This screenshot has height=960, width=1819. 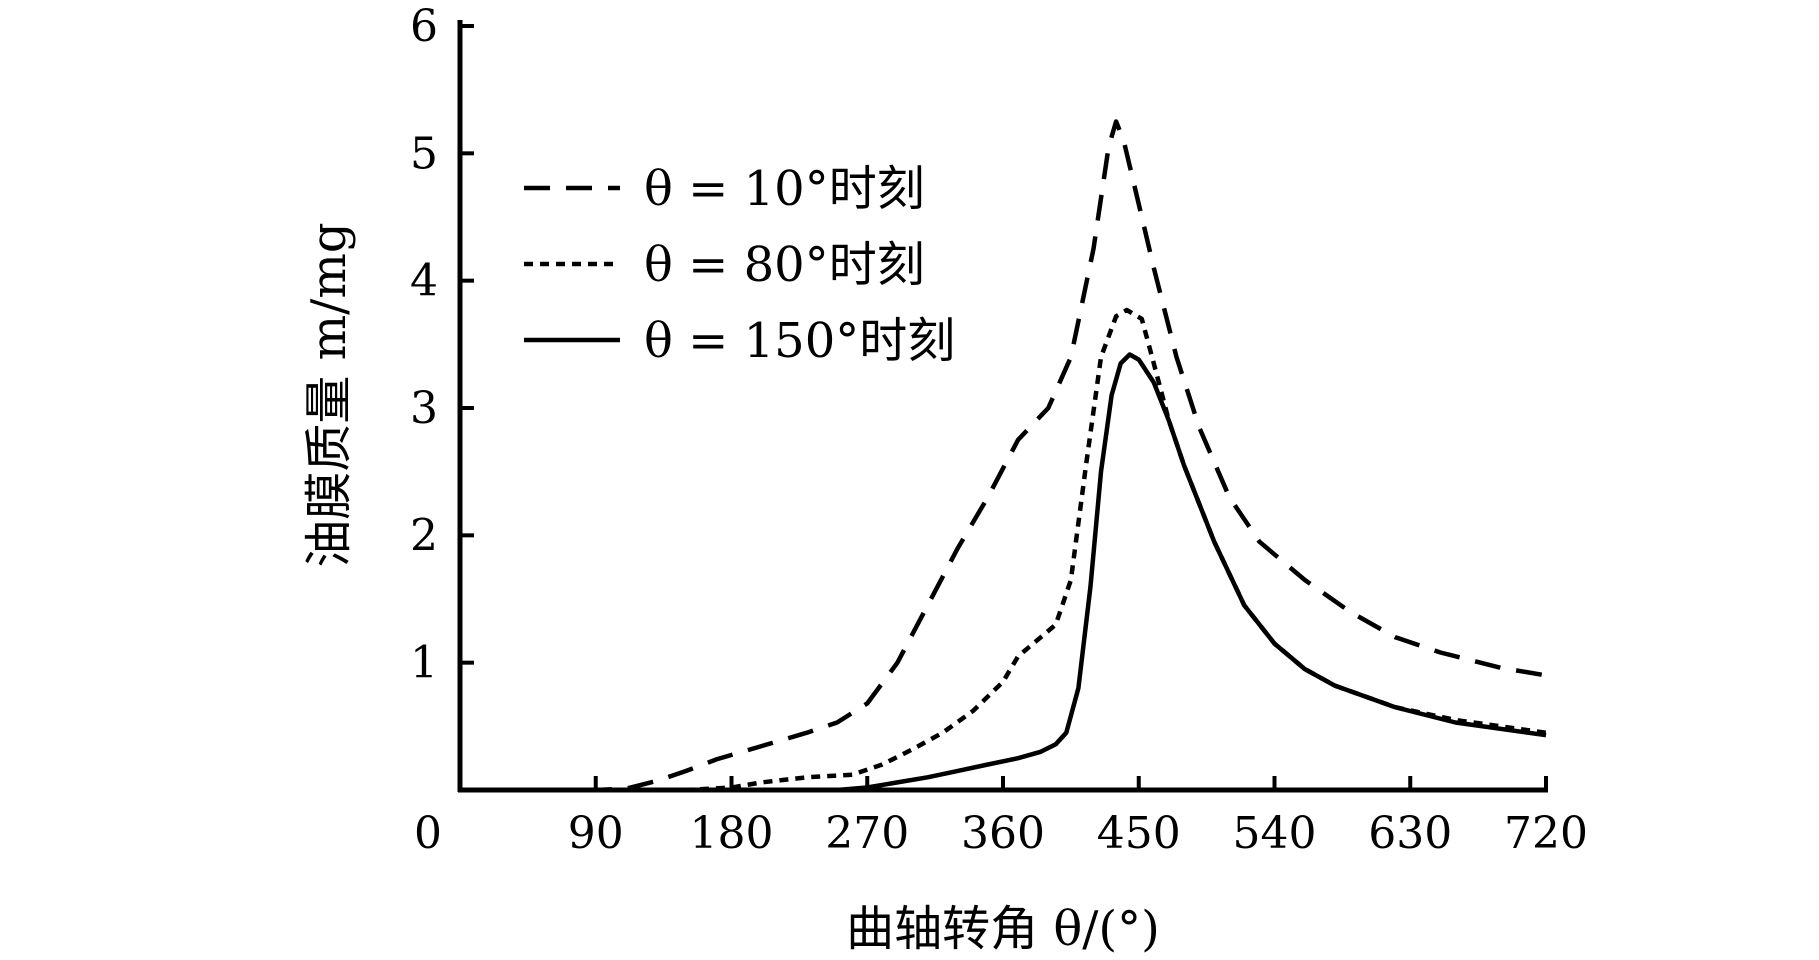 What do you see at coordinates (867, 833) in the screenshot?
I see `x-tick-label: 270` at bounding box center [867, 833].